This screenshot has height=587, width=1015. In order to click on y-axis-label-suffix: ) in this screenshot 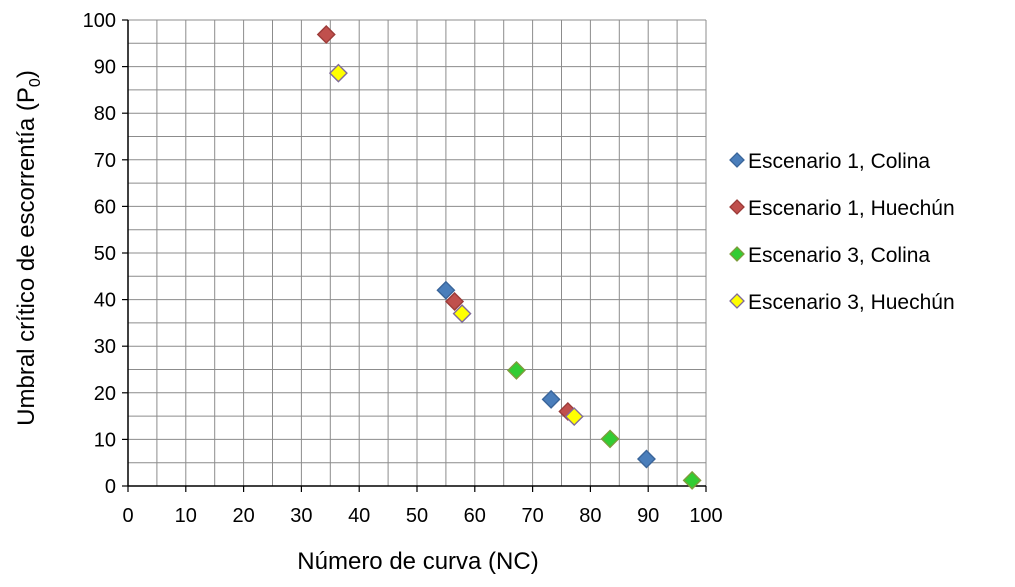, I will do `click(26, 74)`.